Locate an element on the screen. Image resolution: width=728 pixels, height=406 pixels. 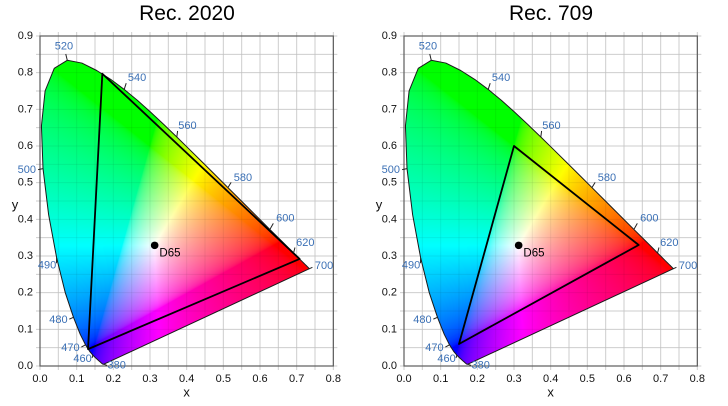
wavelength-label: 520 is located at coordinates (64, 46).